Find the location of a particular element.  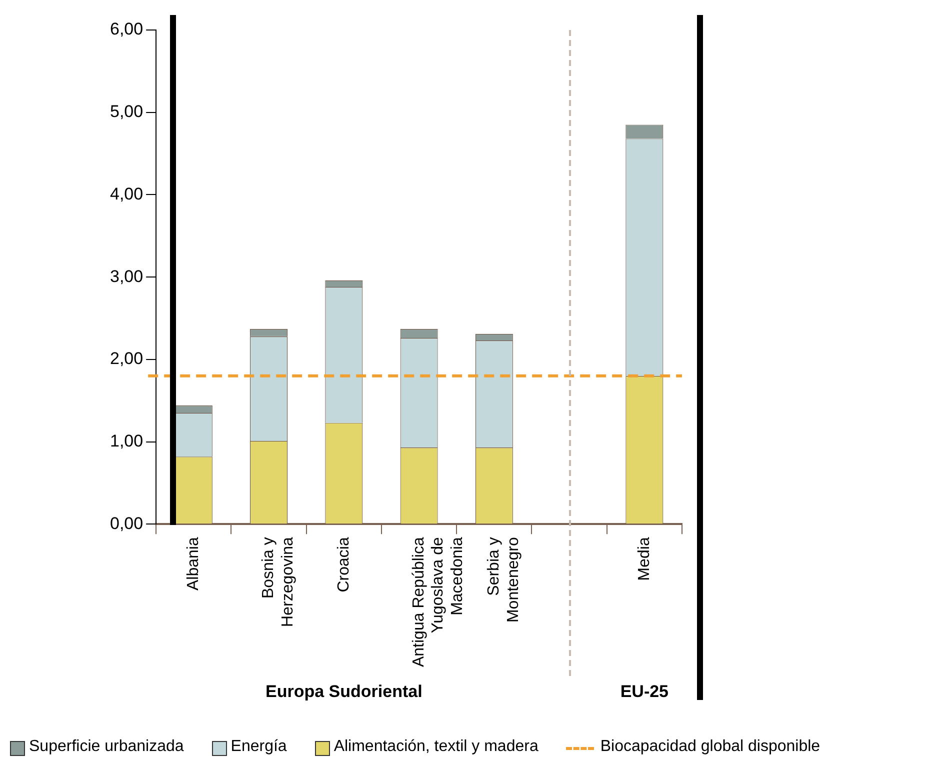

y-tick-label: 2,00 is located at coordinates (127, 358).